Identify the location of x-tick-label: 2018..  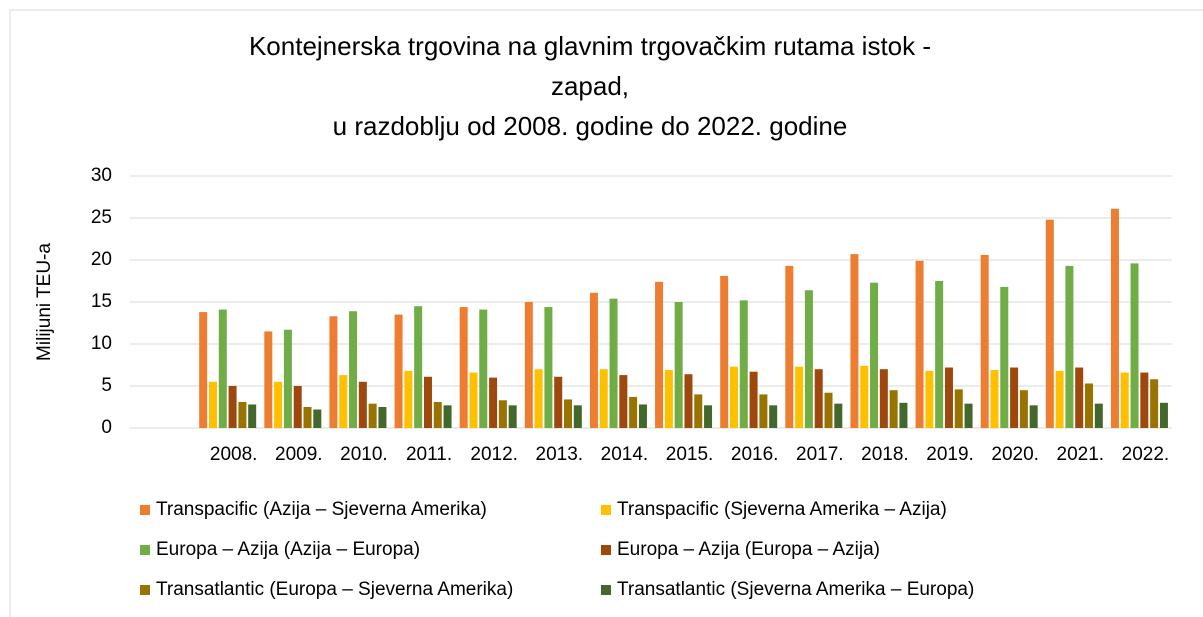
(885, 454).